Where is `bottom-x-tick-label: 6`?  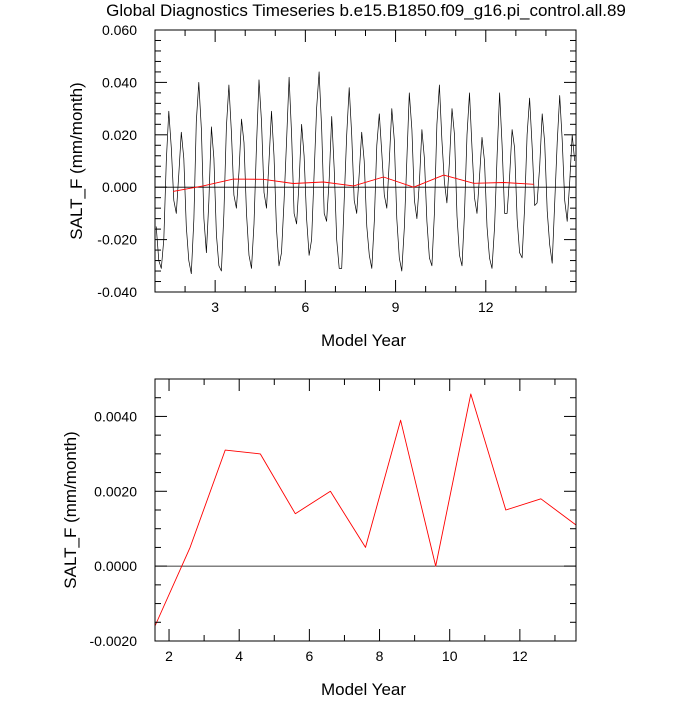 bottom-x-tick-label: 6 is located at coordinates (309, 656).